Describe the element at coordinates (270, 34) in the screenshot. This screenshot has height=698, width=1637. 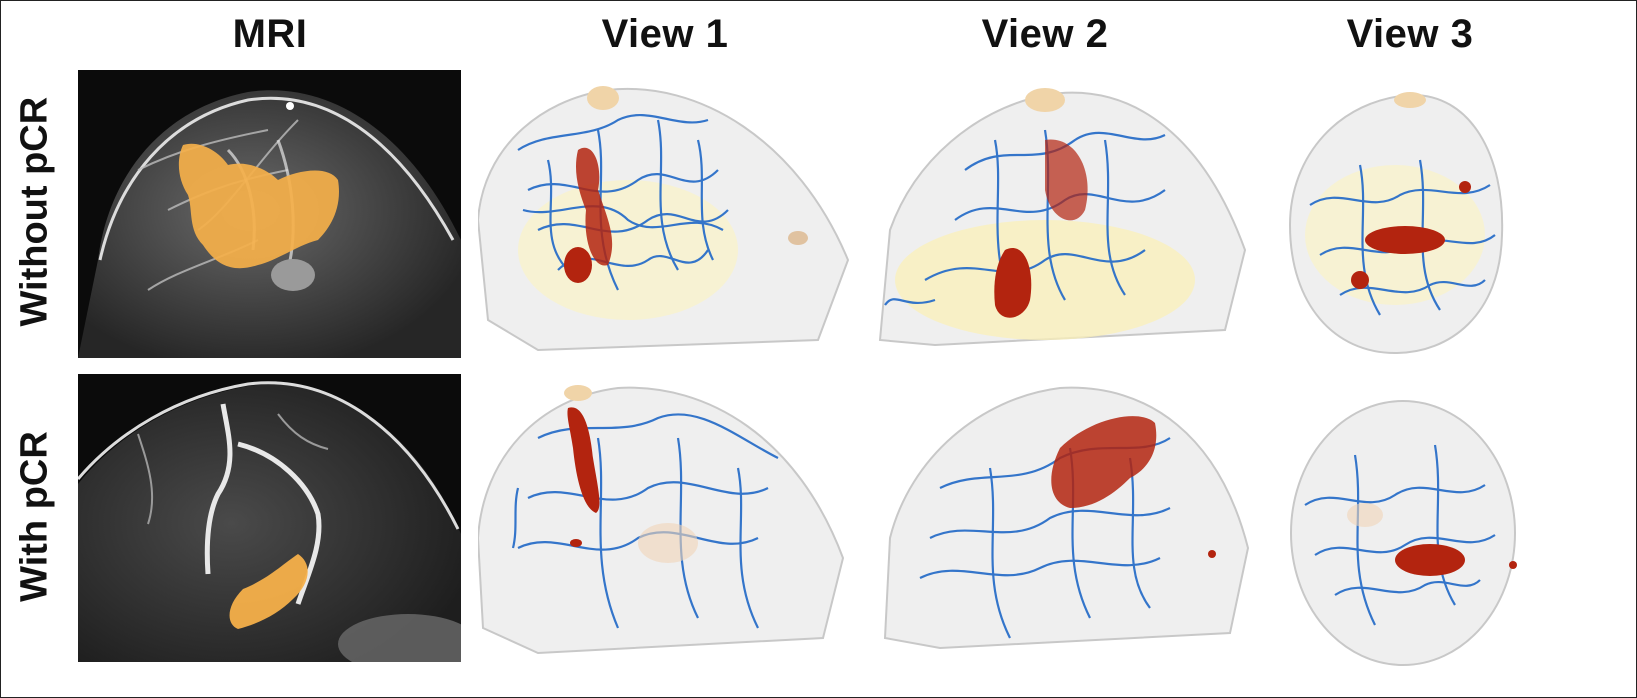
I see `column-title-mri: MRI` at that location.